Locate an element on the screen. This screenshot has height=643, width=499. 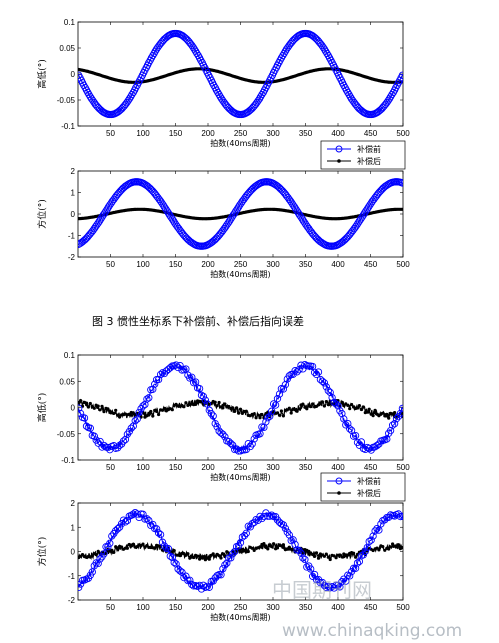
x-tick-label: 300 is located at coordinates (273, 467).